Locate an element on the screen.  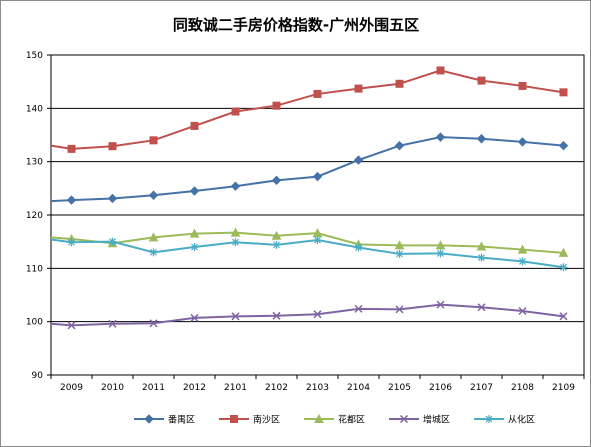
legend-item: 南沙区 is located at coordinates (249, 420).